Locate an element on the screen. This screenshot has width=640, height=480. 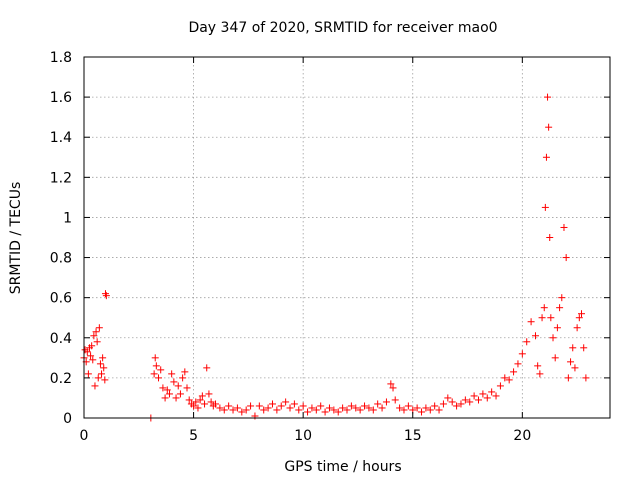
x-axis-title: GPS time / hours is located at coordinates (342, 467).